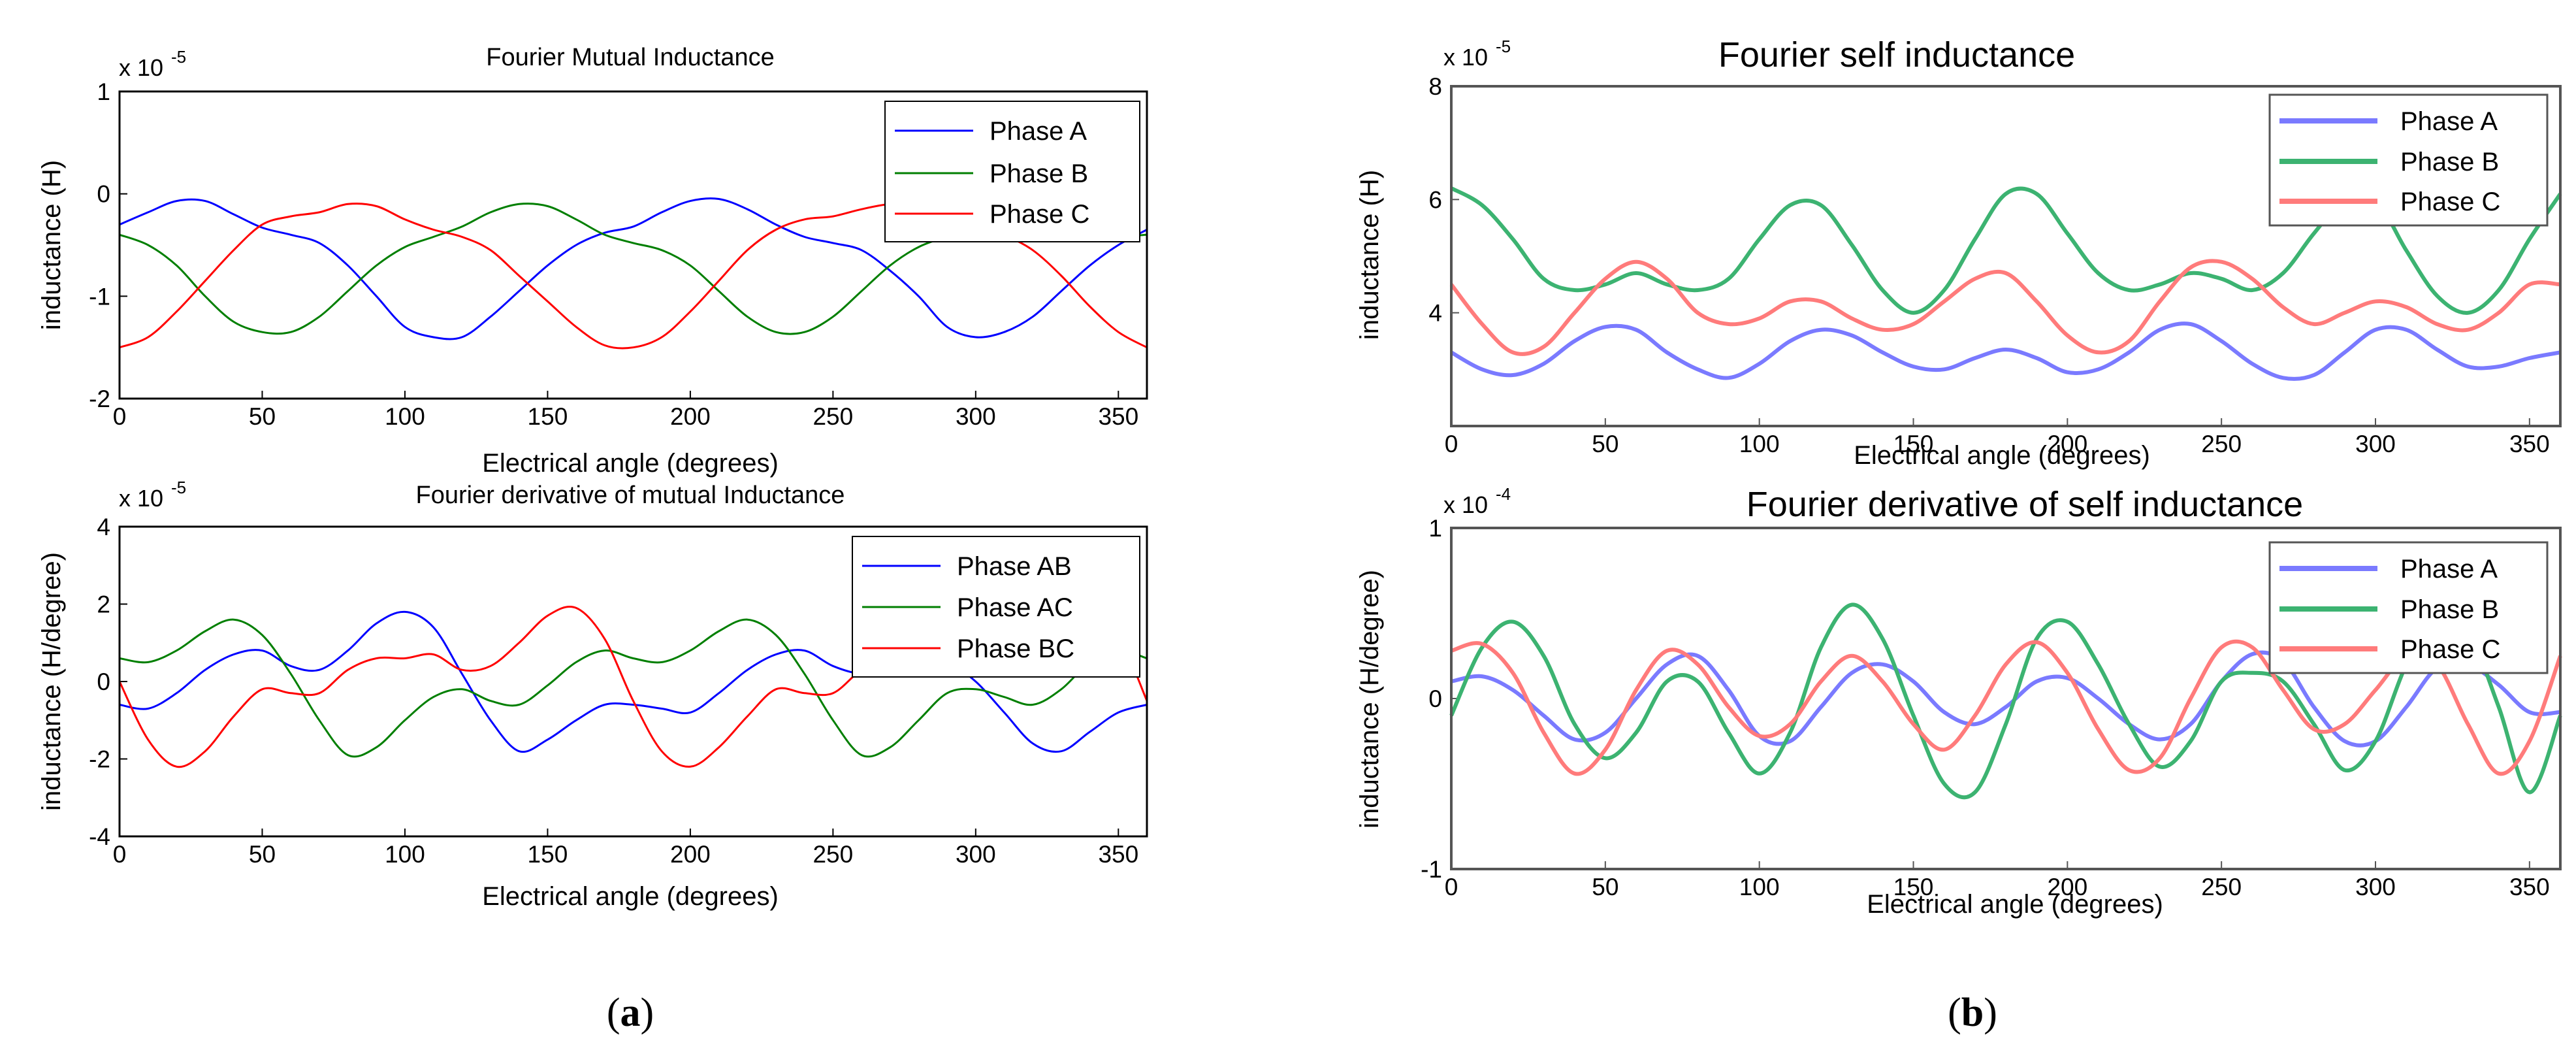 This screenshot has height=1052, width=2576. I want to click on panel-label-b-close: ), so click(1990, 1013).